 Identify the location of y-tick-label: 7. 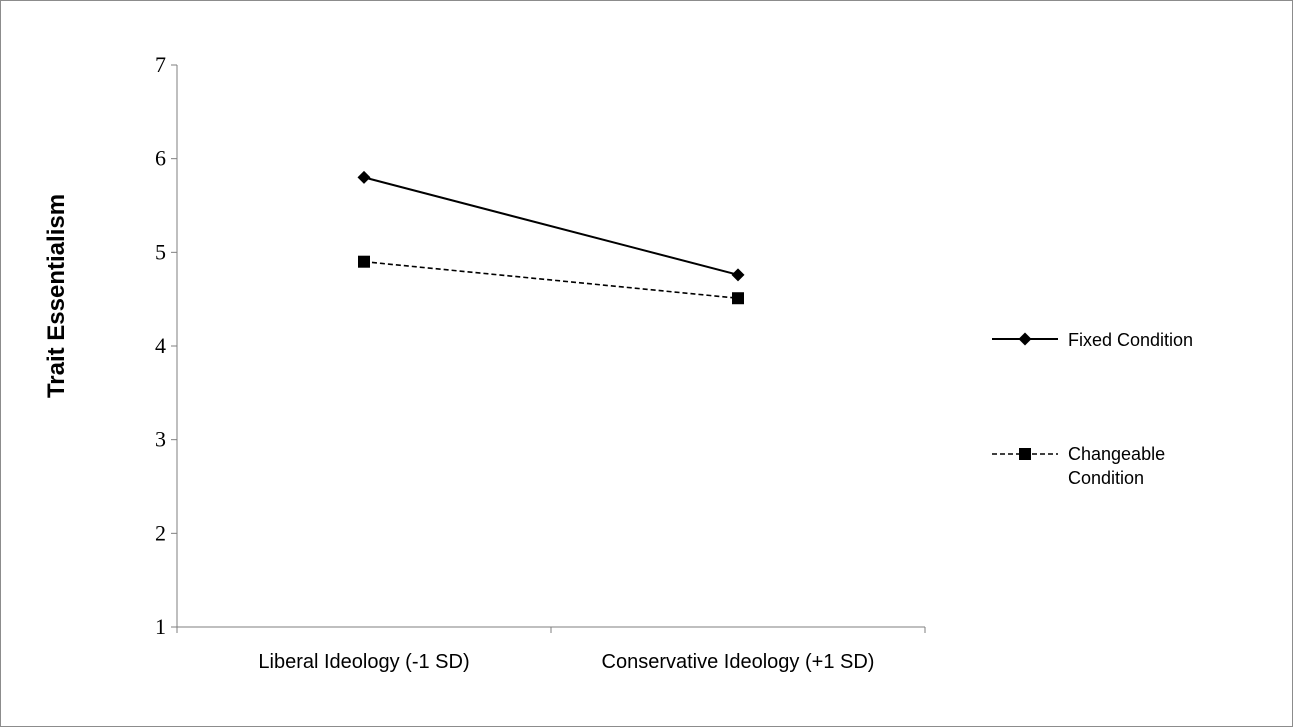
(160, 64).